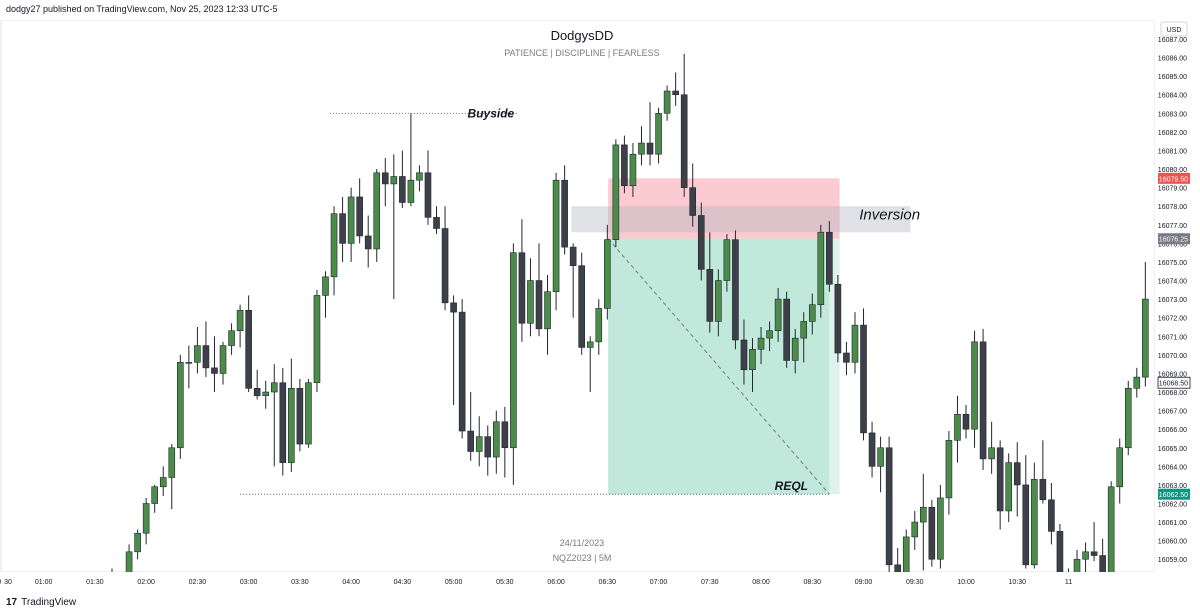 The image size is (1200, 614). I want to click on inversion-band, so click(741, 219).